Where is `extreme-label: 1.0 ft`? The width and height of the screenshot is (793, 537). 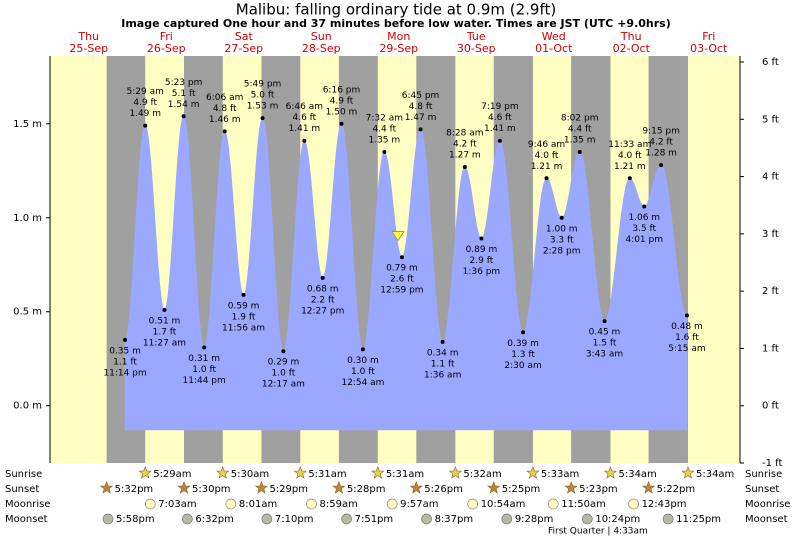
extreme-label: 1.0 ft is located at coordinates (363, 372).